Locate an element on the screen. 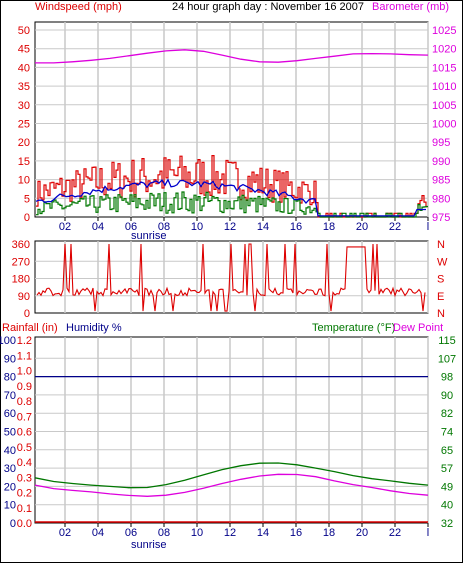 The image size is (463, 563). panel3-temp-tick: 115 is located at coordinates (447, 341).